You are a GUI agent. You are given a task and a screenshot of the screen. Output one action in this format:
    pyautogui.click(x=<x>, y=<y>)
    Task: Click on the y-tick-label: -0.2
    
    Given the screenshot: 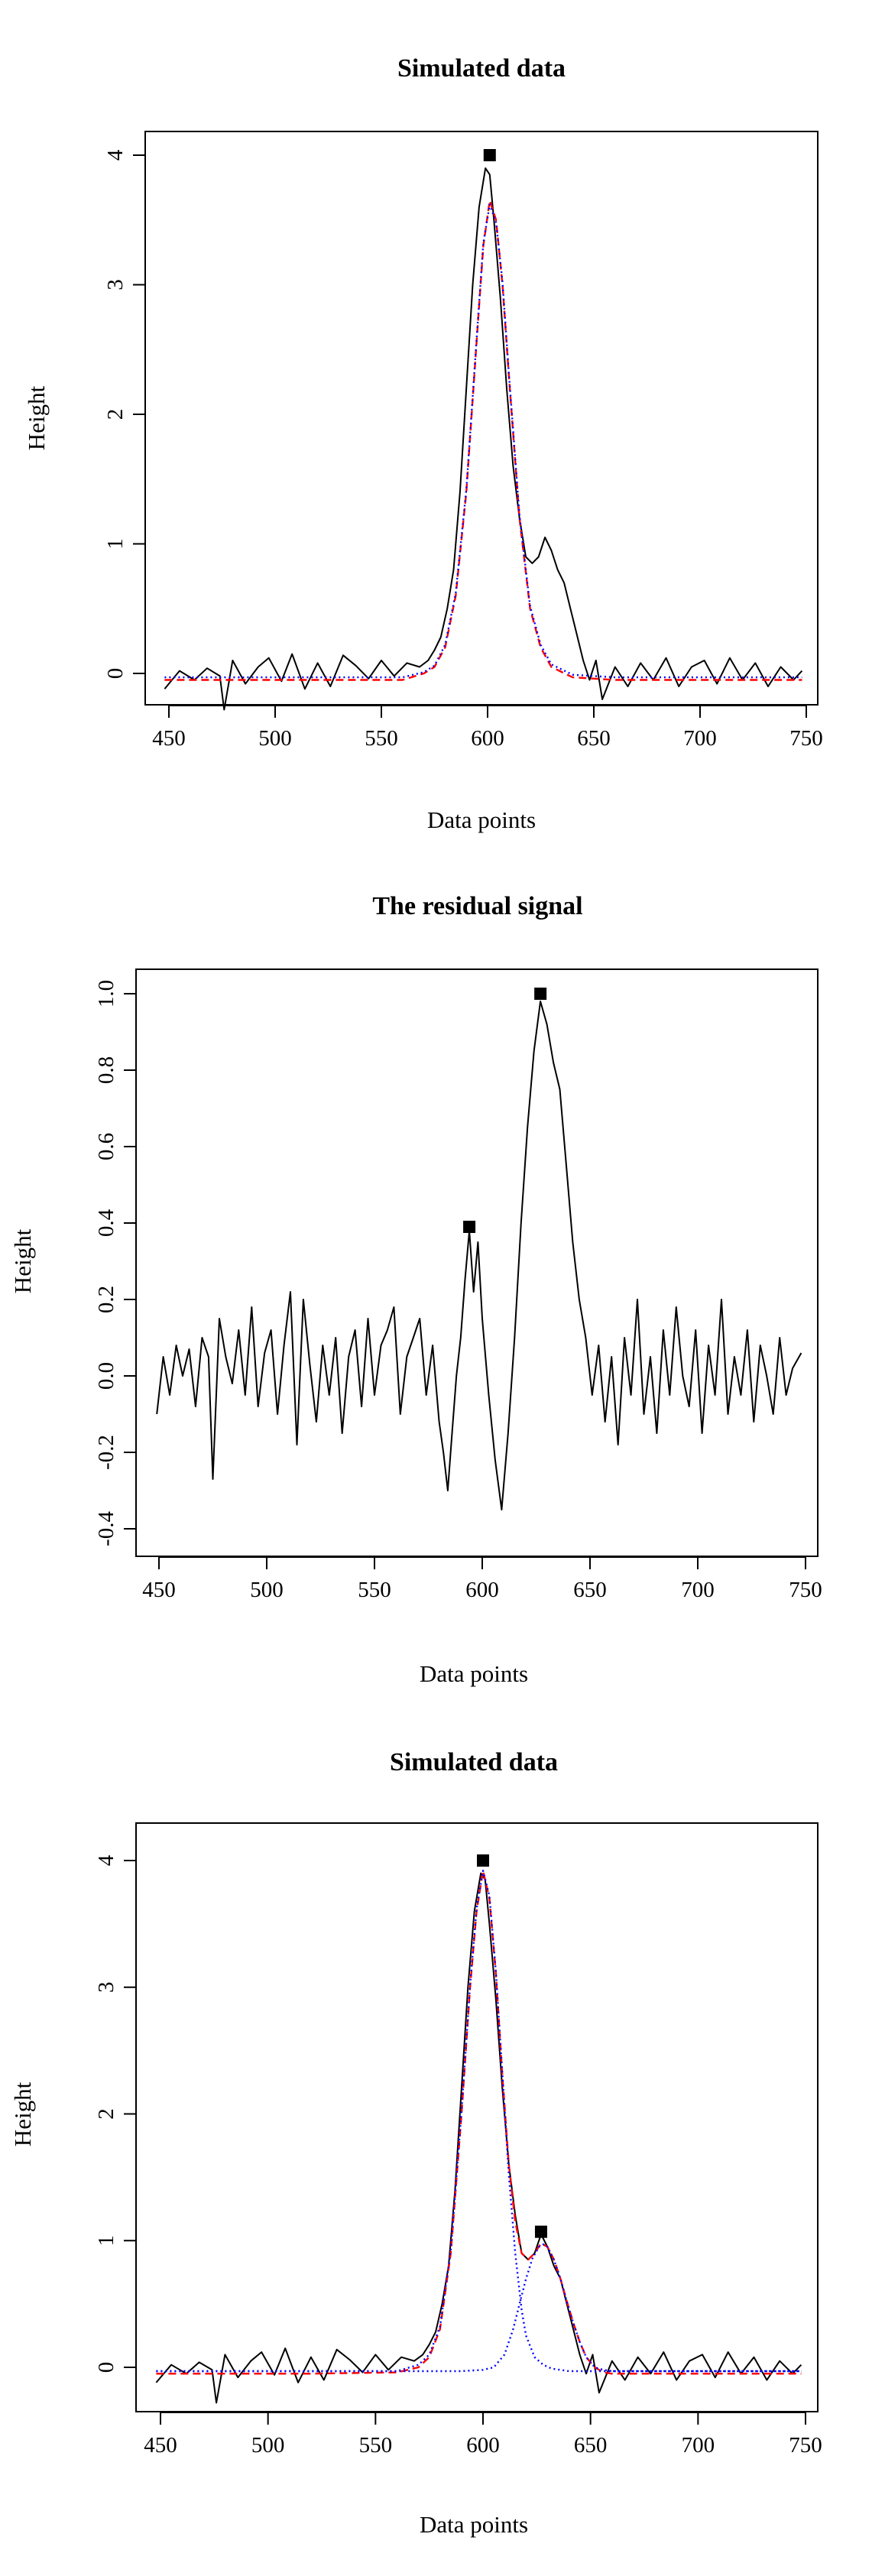 What is the action you would take?
    pyautogui.click(x=106, y=1452)
    